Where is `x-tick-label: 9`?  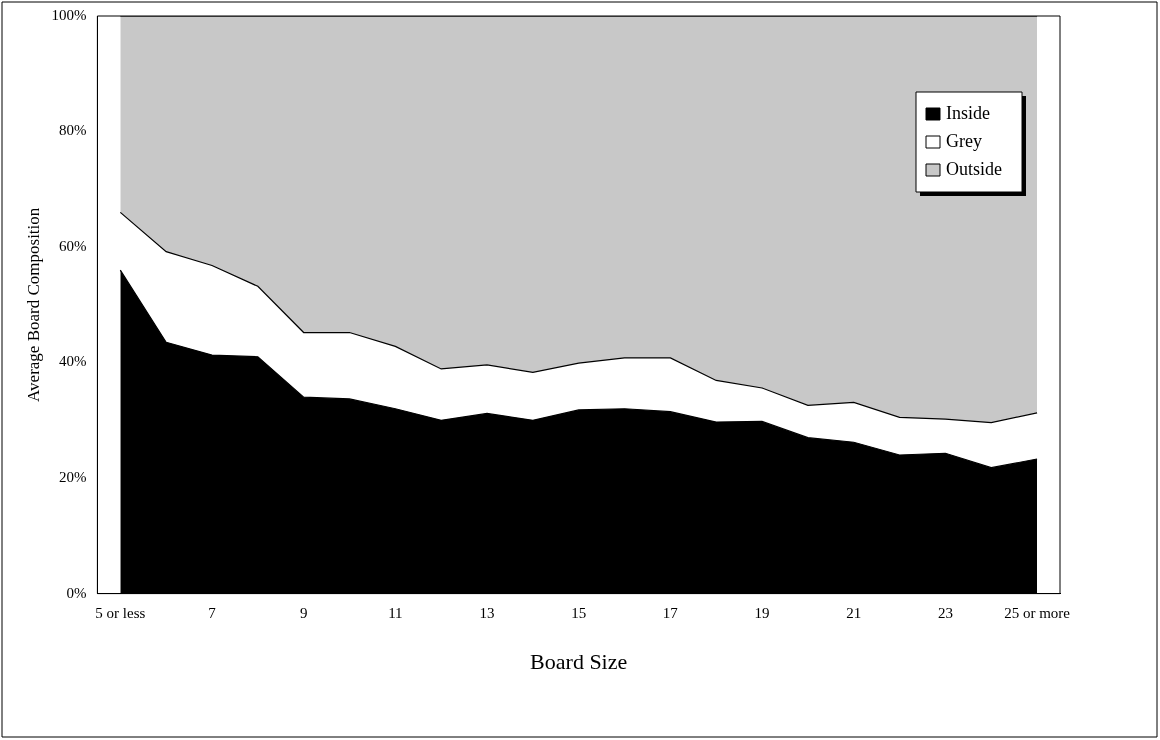 x-tick-label: 9 is located at coordinates (303, 612).